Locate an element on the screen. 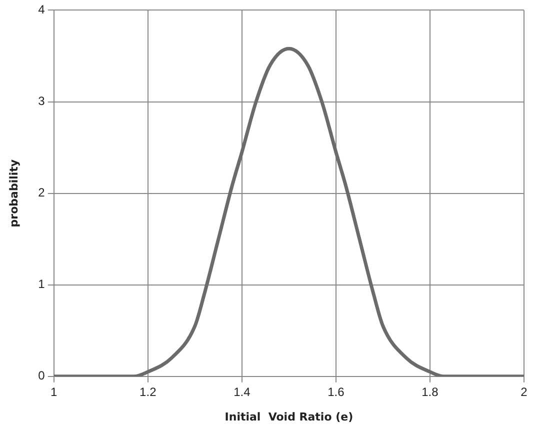 Image resolution: width=540 pixels, height=432 pixels. x-tick-label: 2 is located at coordinates (524, 391).